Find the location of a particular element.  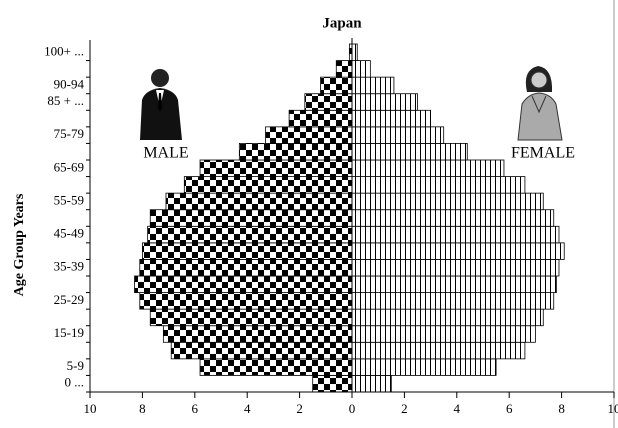

female-label: FEMALE is located at coordinates (543, 153).